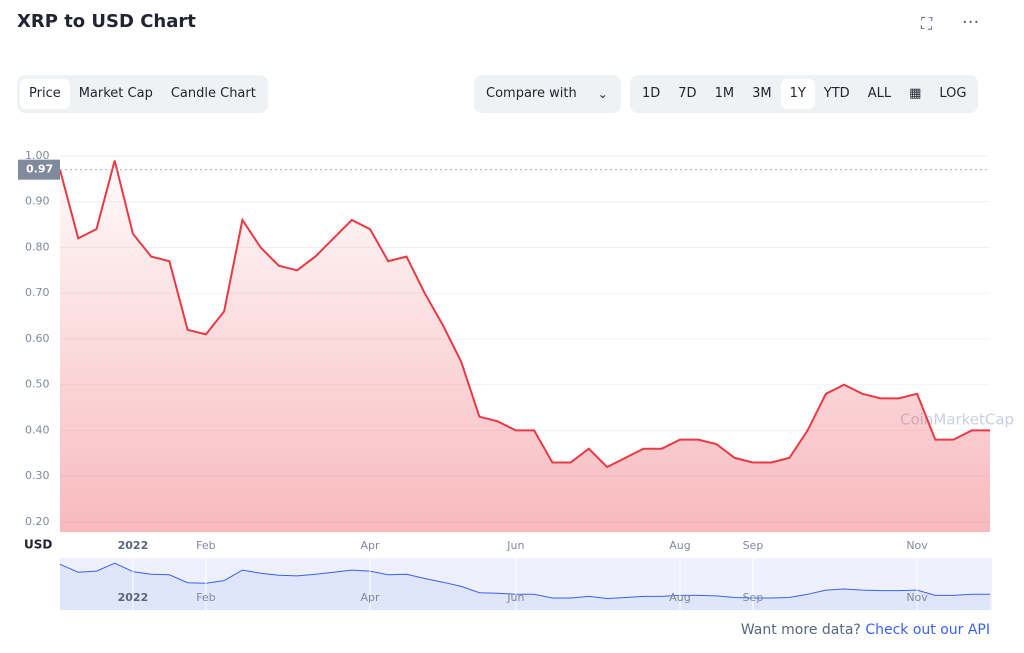 This screenshot has width=1024, height=653. I want to click on x-tick-label: 2022, so click(133, 545).